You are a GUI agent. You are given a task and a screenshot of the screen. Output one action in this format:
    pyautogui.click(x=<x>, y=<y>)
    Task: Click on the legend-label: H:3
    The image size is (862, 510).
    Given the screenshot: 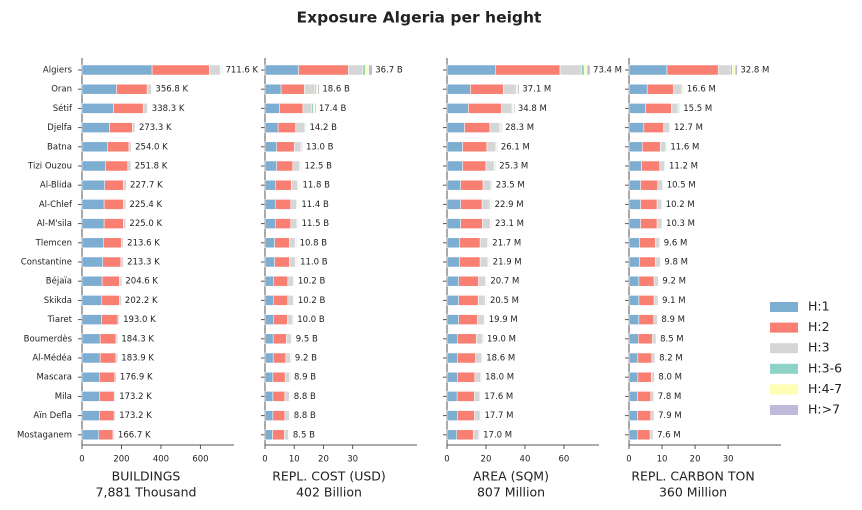 What is the action you would take?
    pyautogui.click(x=819, y=347)
    